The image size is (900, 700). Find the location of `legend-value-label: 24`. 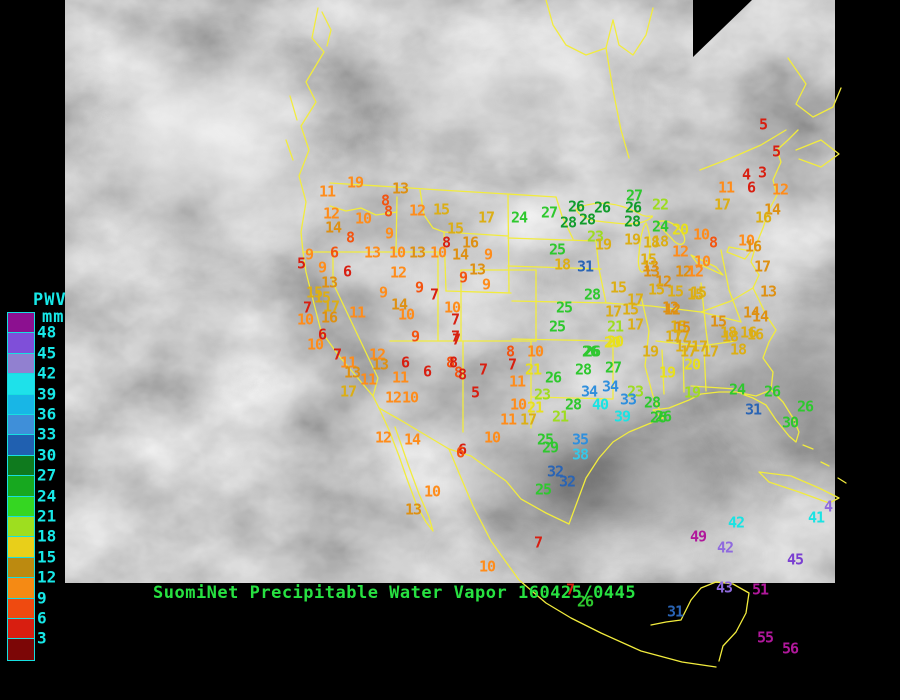

legend-value-label: 24 is located at coordinates (47, 496).